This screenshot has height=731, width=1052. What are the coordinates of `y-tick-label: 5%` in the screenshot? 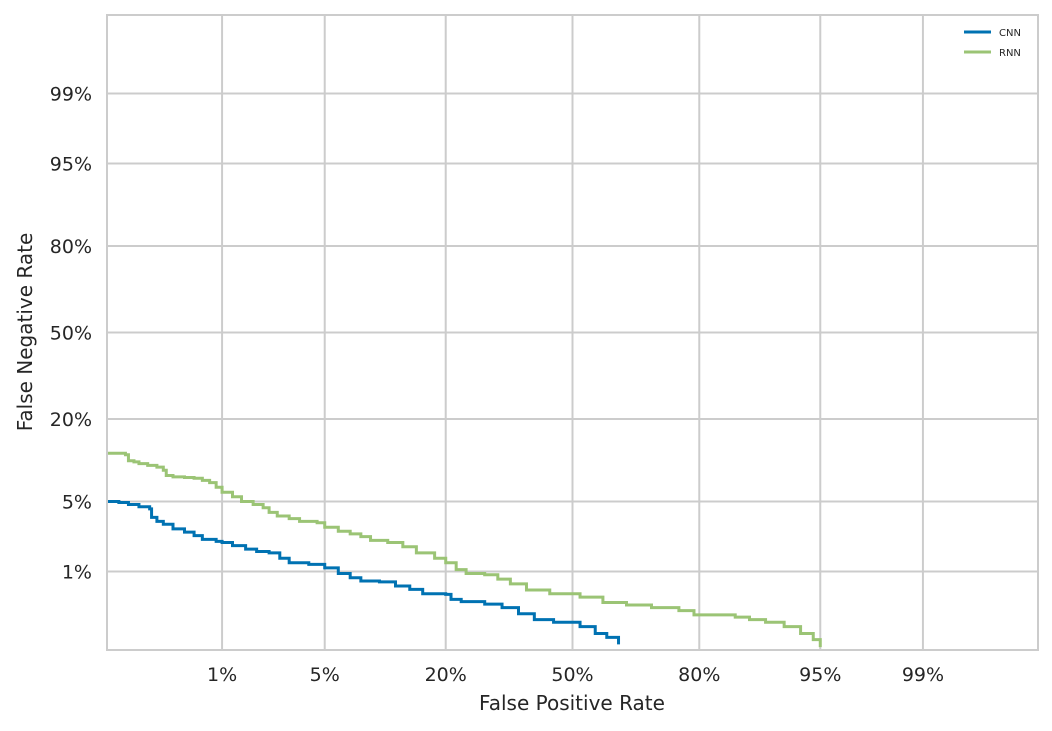 It's located at (77, 502).